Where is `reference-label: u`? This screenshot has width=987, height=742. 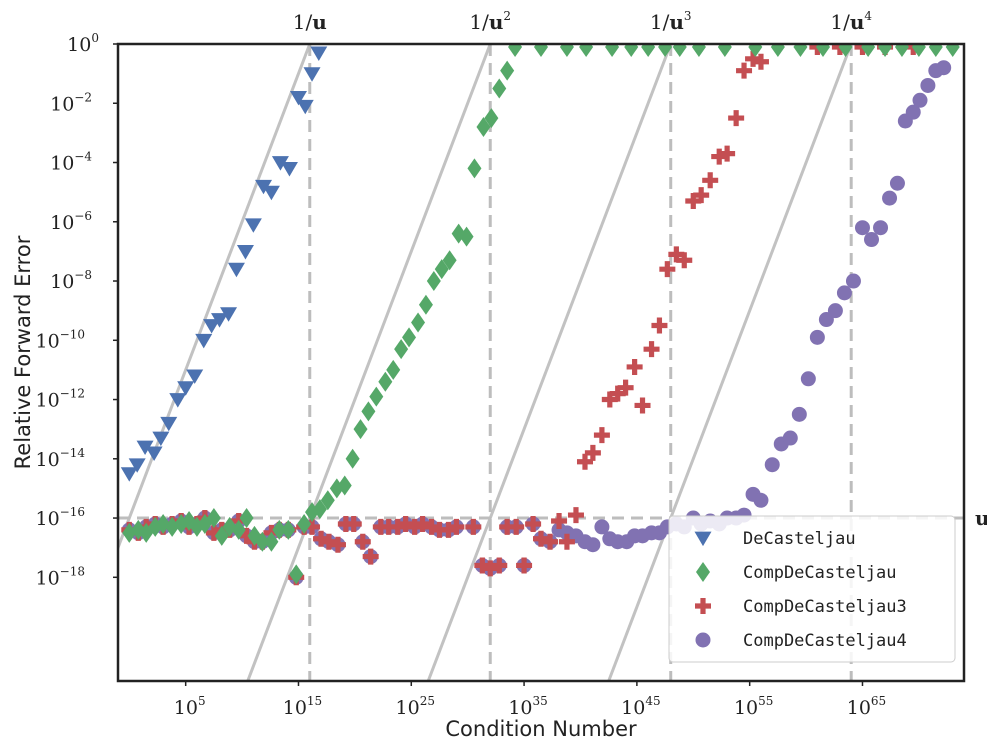
reference-label: u is located at coordinates (981, 518).